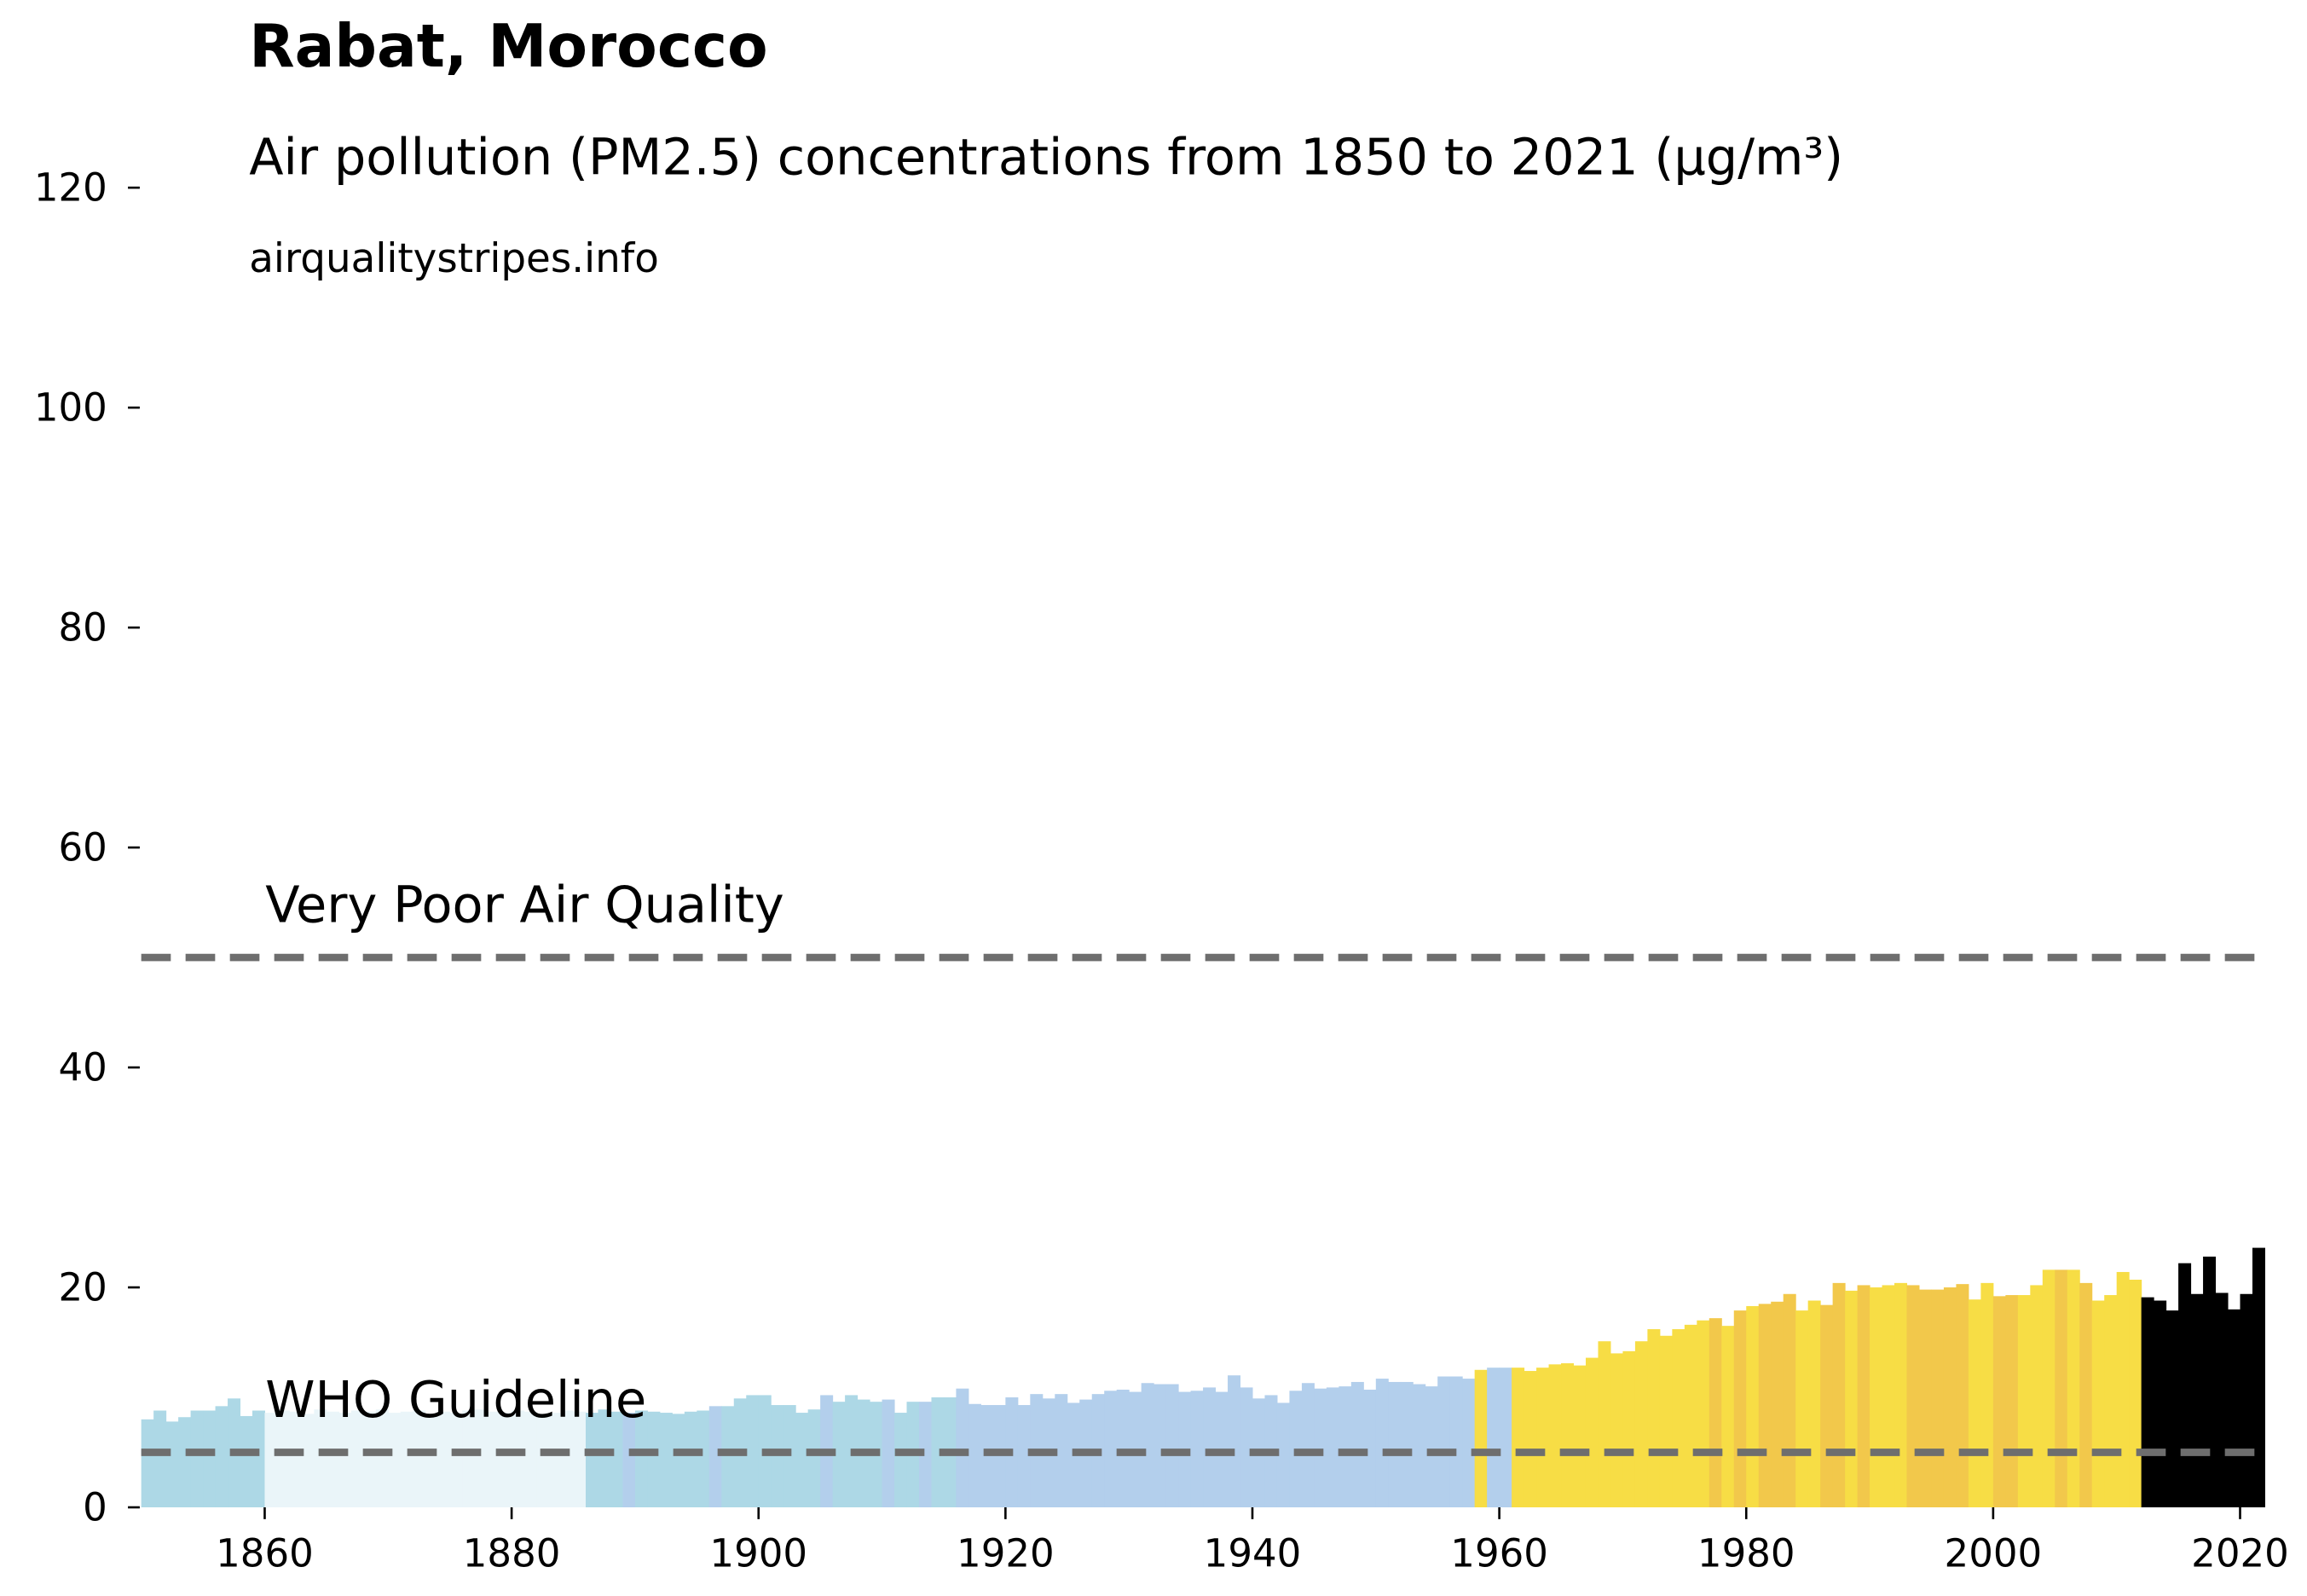  Describe the element at coordinates (70, 188) in the screenshot. I see `y-tick-label: 120` at that location.